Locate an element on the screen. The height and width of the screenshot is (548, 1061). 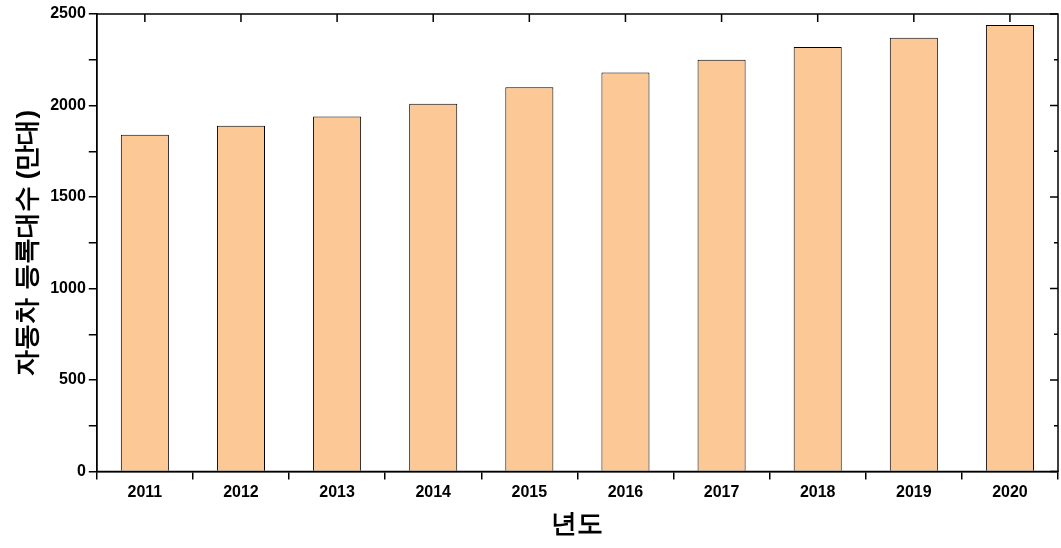
x-tick-label: 2019 is located at coordinates (914, 491).